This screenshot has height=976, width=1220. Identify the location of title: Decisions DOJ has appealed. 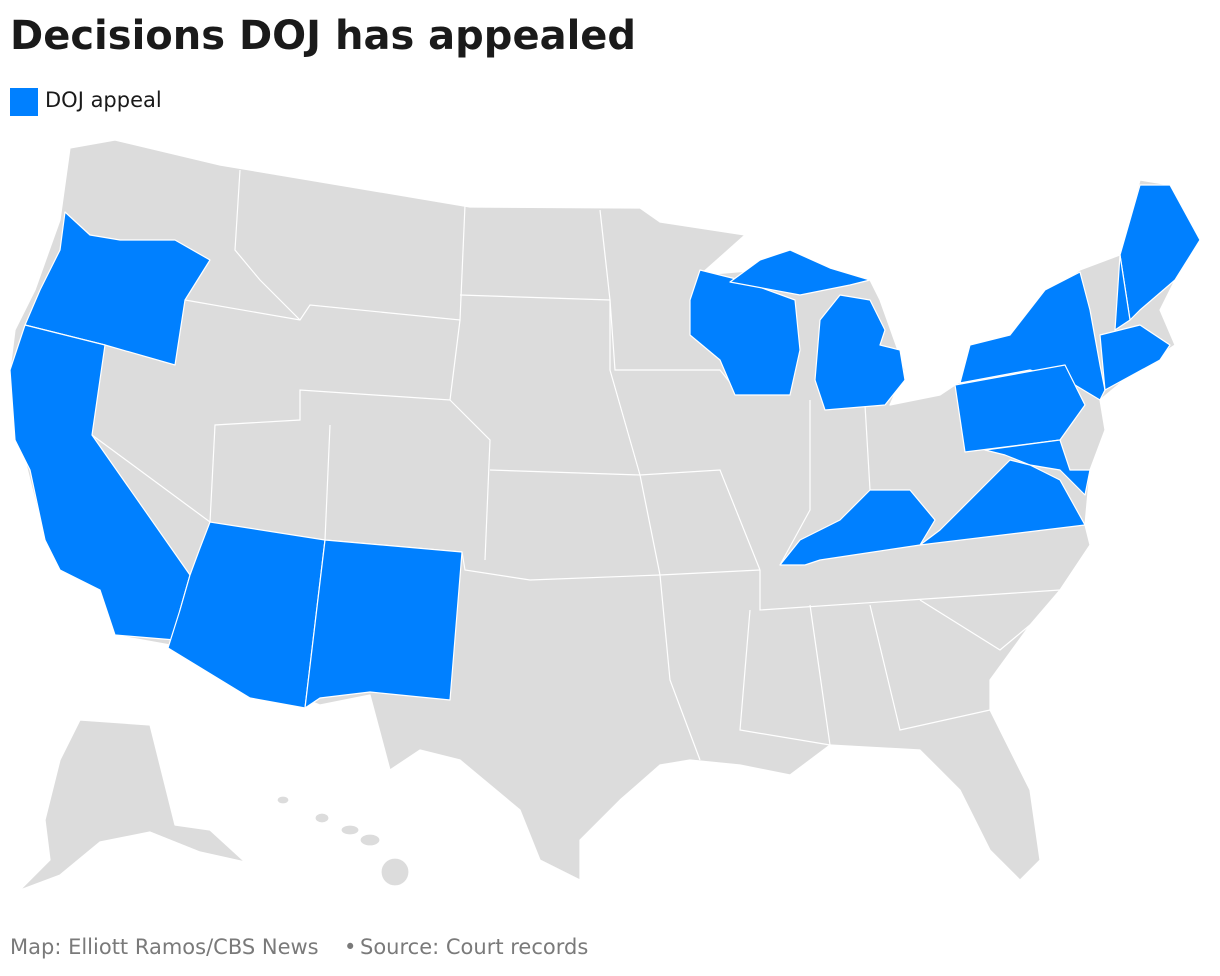
(323, 36).